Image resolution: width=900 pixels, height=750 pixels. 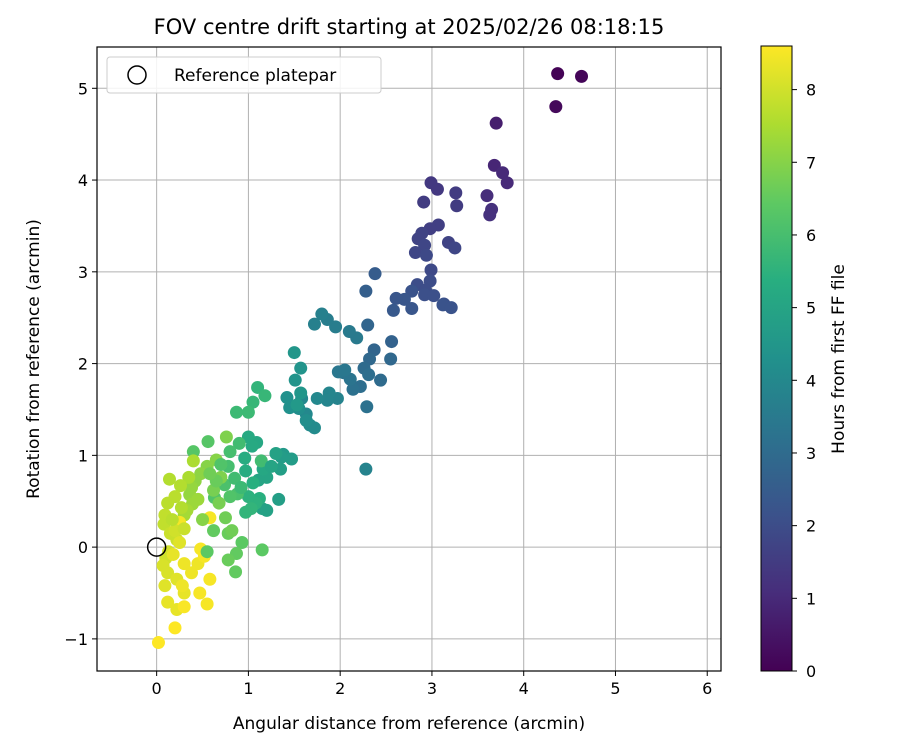 What do you see at coordinates (776, 358) in the screenshot?
I see `colorbar-gradient` at bounding box center [776, 358].